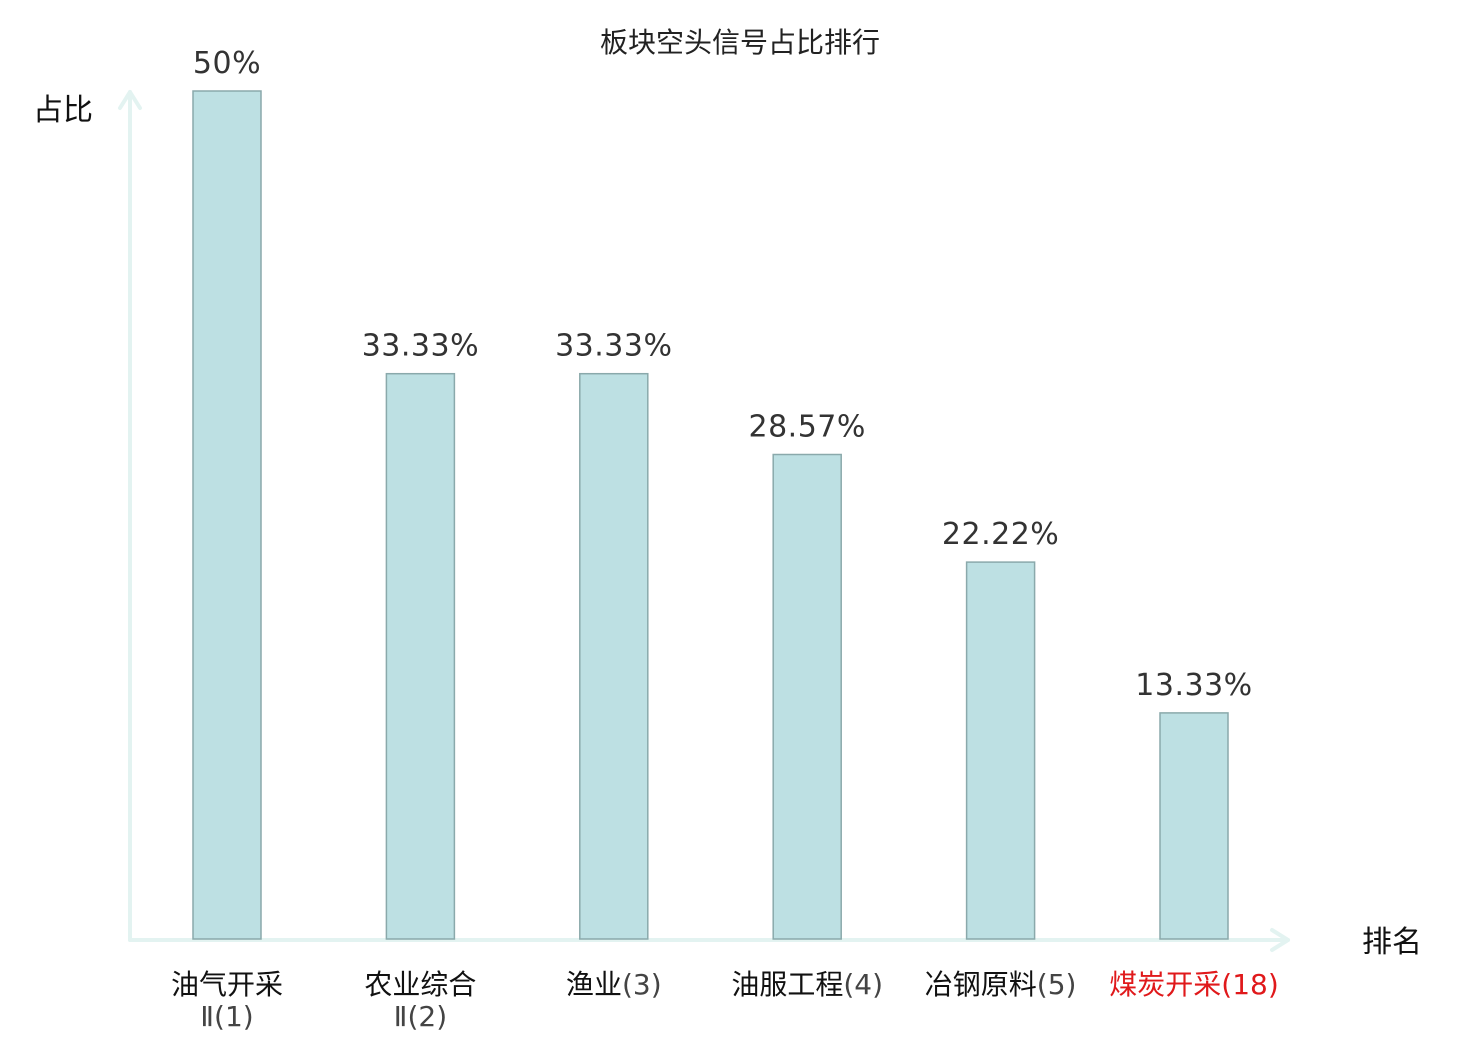 This screenshot has width=1480, height=1040. Describe the element at coordinates (420, 346) in the screenshot. I see `data-label-2: 33.33%` at that location.